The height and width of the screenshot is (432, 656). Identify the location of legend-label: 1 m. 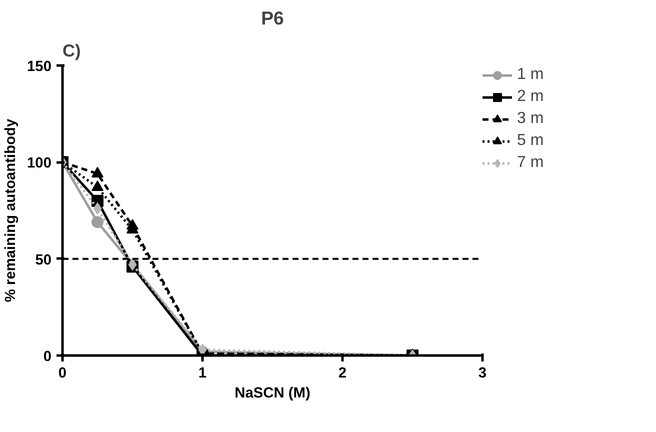
(531, 75).